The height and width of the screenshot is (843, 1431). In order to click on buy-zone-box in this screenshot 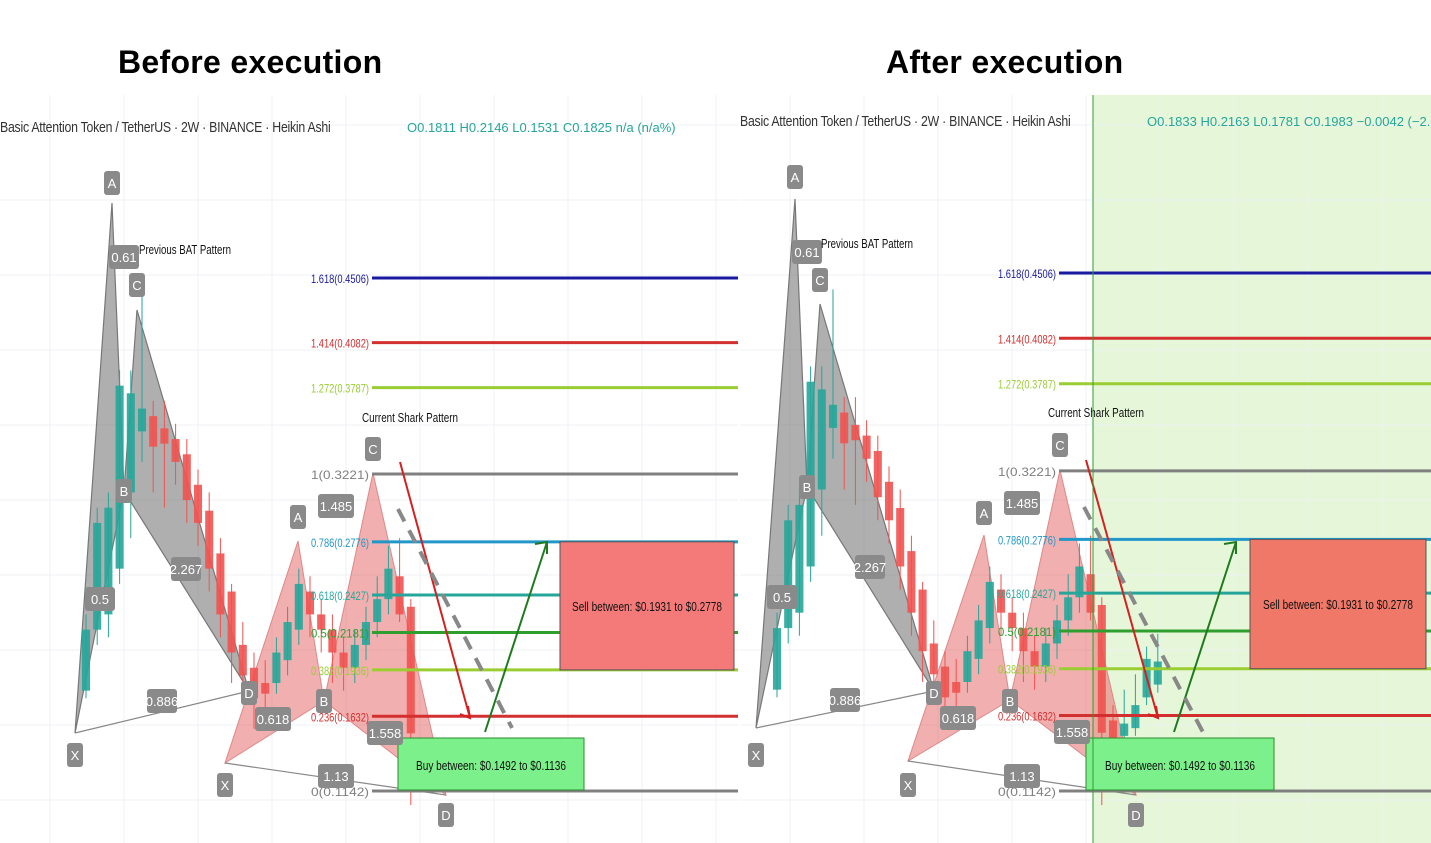, I will do `click(1180, 764)`.